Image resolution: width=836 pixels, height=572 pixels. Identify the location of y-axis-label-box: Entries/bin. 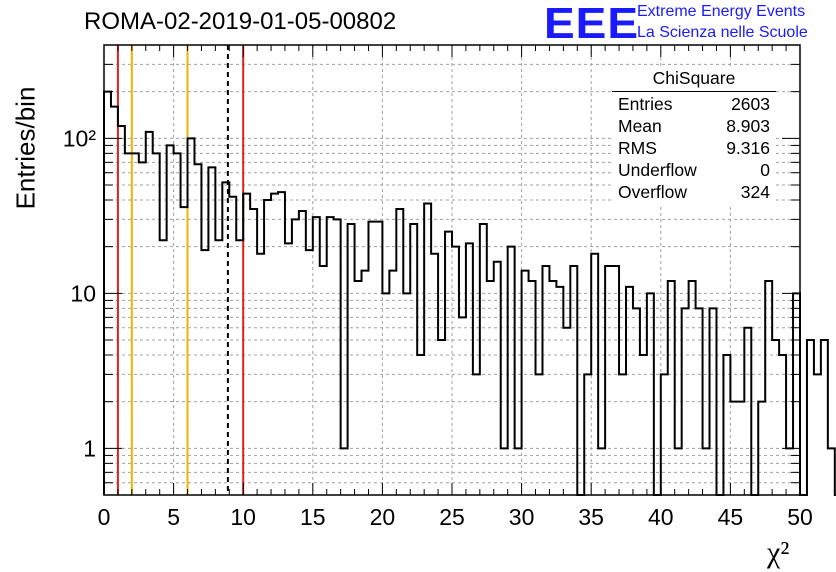
(26, 148).